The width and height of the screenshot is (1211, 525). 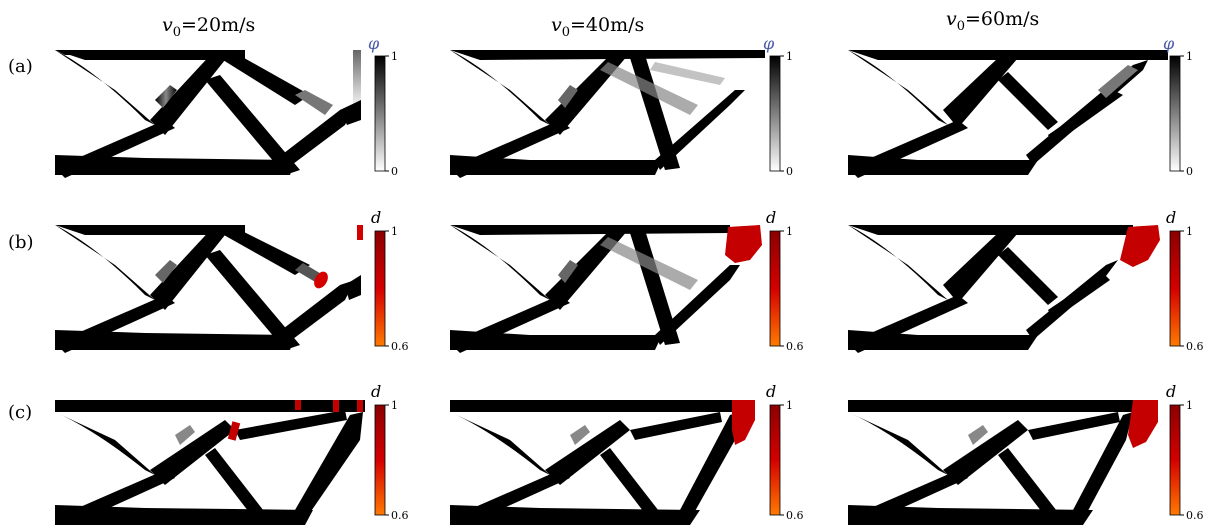 What do you see at coordinates (775, 460) in the screenshot?
I see `colorbar-red-c2` at bounding box center [775, 460].